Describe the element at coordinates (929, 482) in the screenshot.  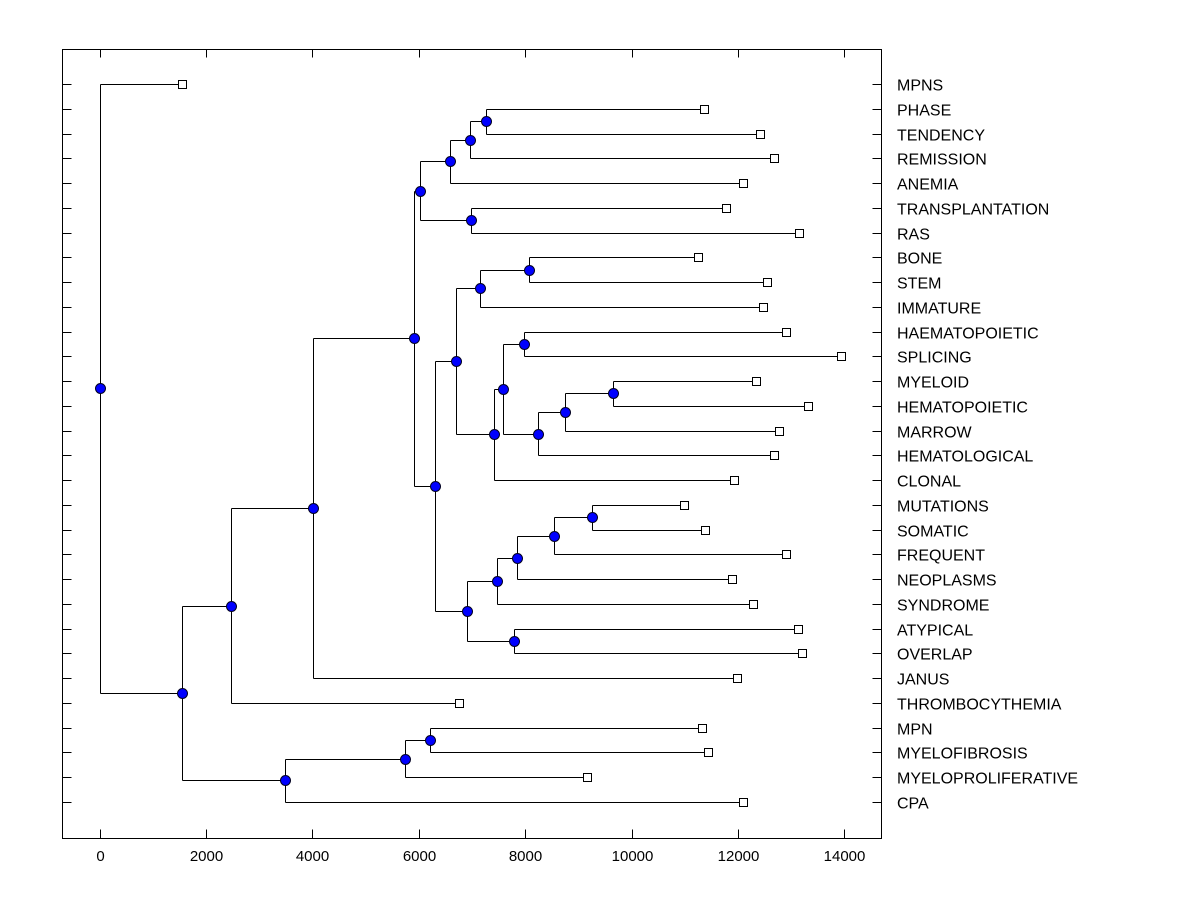
I see `leaf-label: CLONAL` at that location.